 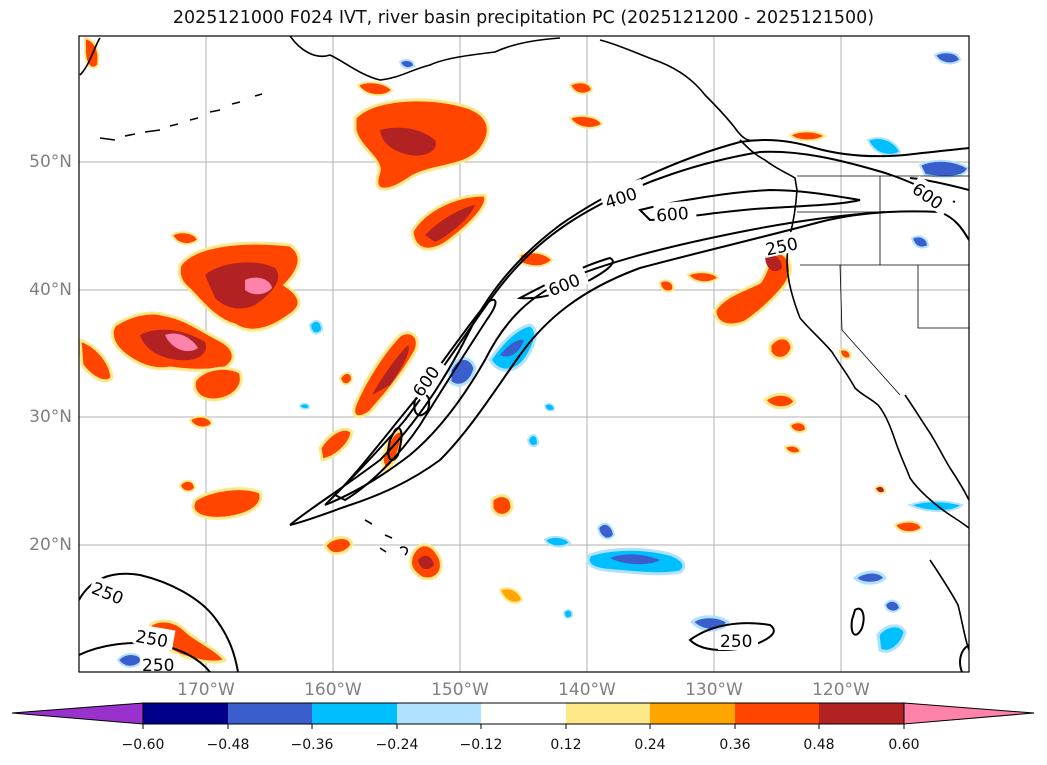 What do you see at coordinates (312, 745) in the screenshot?
I see `colorbar-tick-label: −0.36` at bounding box center [312, 745].